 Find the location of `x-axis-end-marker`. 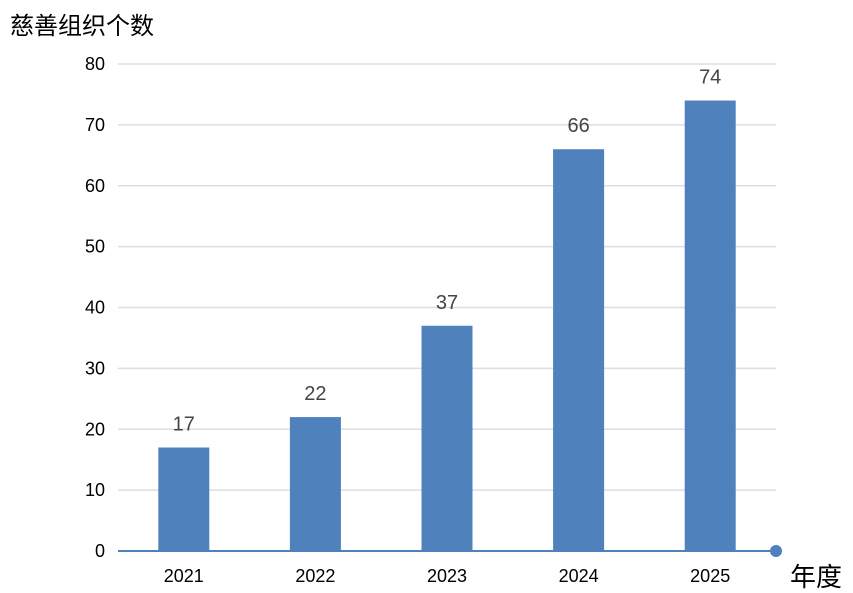

x-axis-end-marker is located at coordinates (776, 551).